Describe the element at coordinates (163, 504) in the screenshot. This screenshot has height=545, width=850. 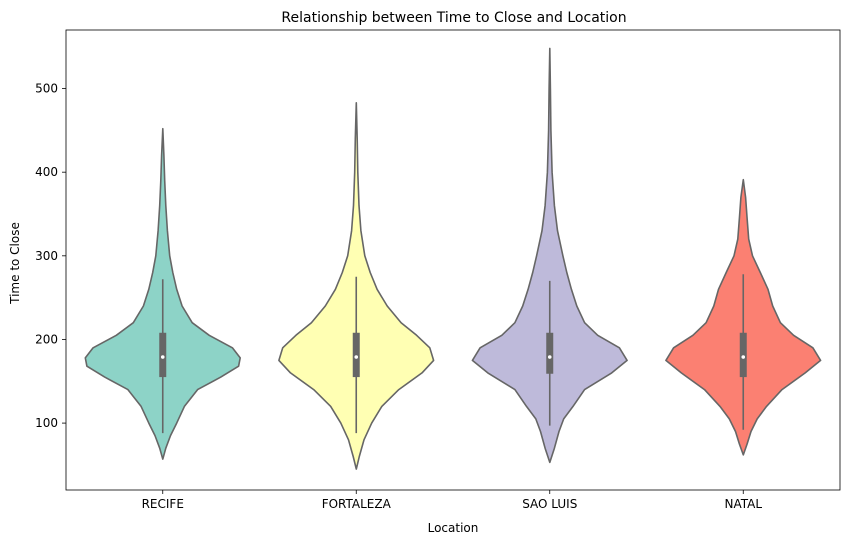
I see `x-tick-label-recife: RECIFE` at that location.